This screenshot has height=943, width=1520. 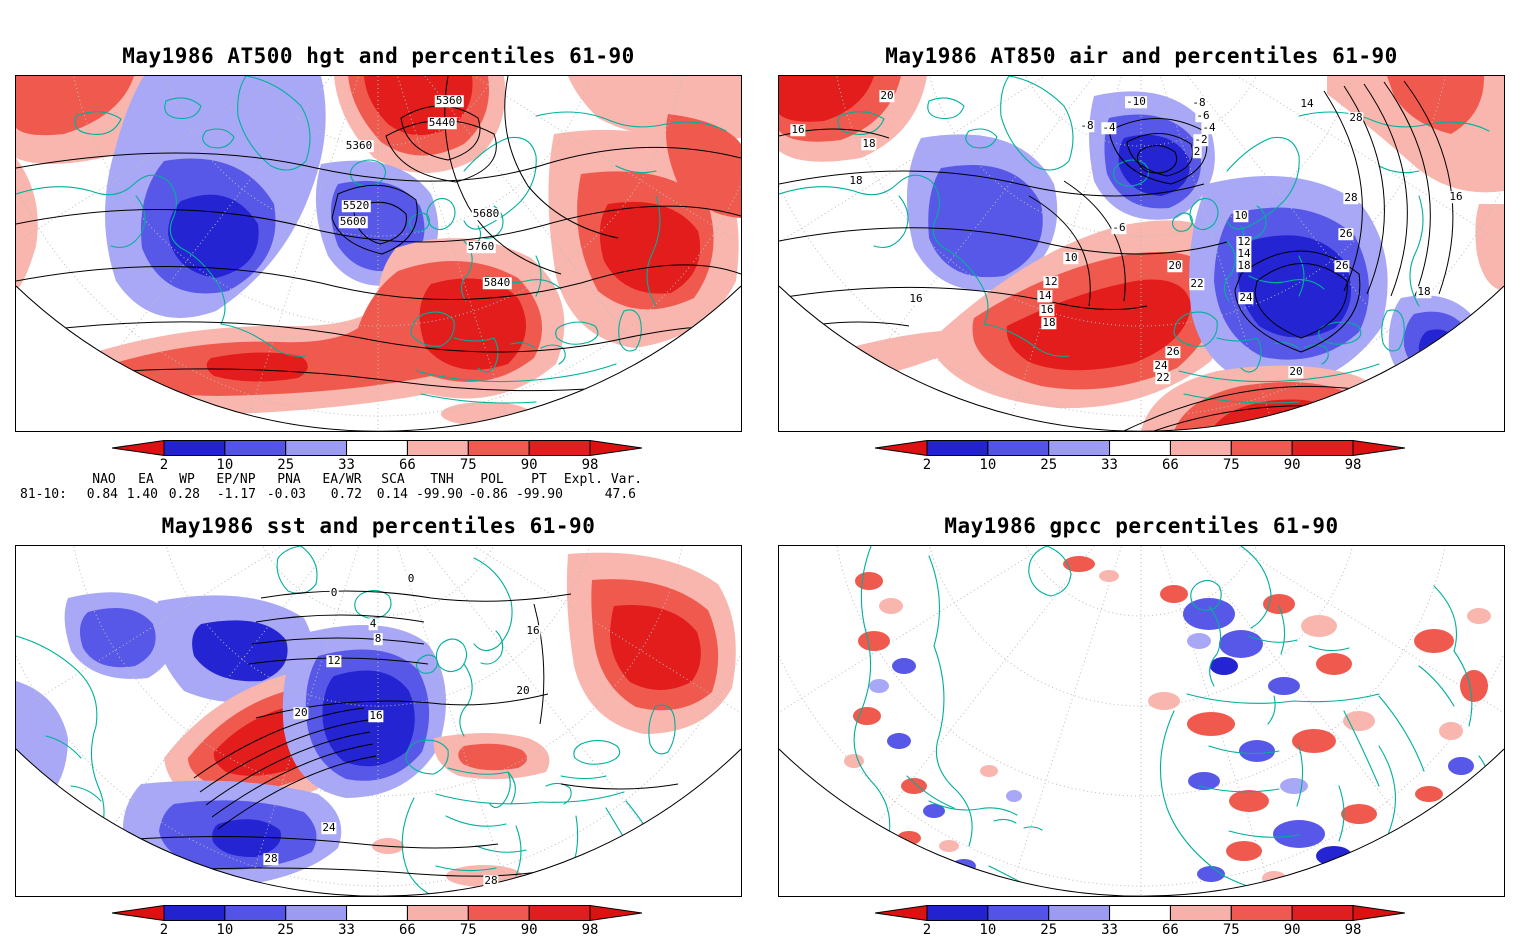 What do you see at coordinates (488, 494) in the screenshot?
I see `index-value: -0.86` at bounding box center [488, 494].